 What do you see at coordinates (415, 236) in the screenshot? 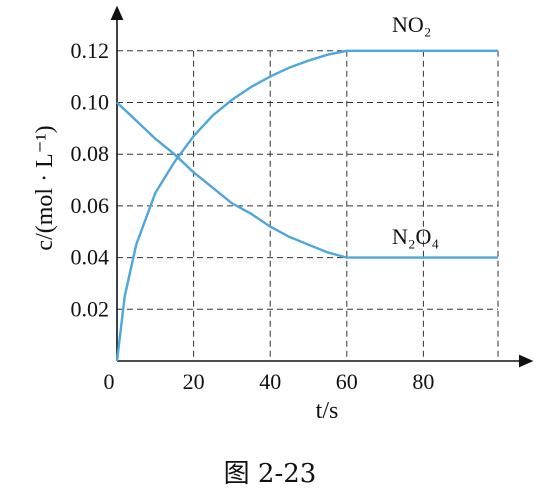
I see `series-label-n2o4: N₂O₄` at bounding box center [415, 236].